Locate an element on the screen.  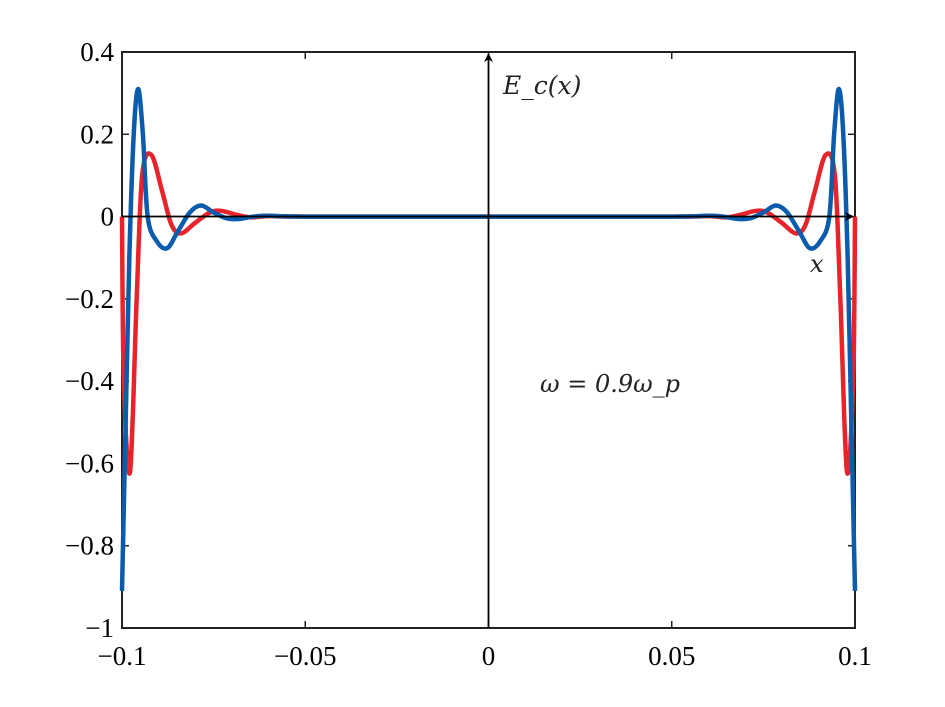
y-tick-label: −1 is located at coordinates (99, 628).